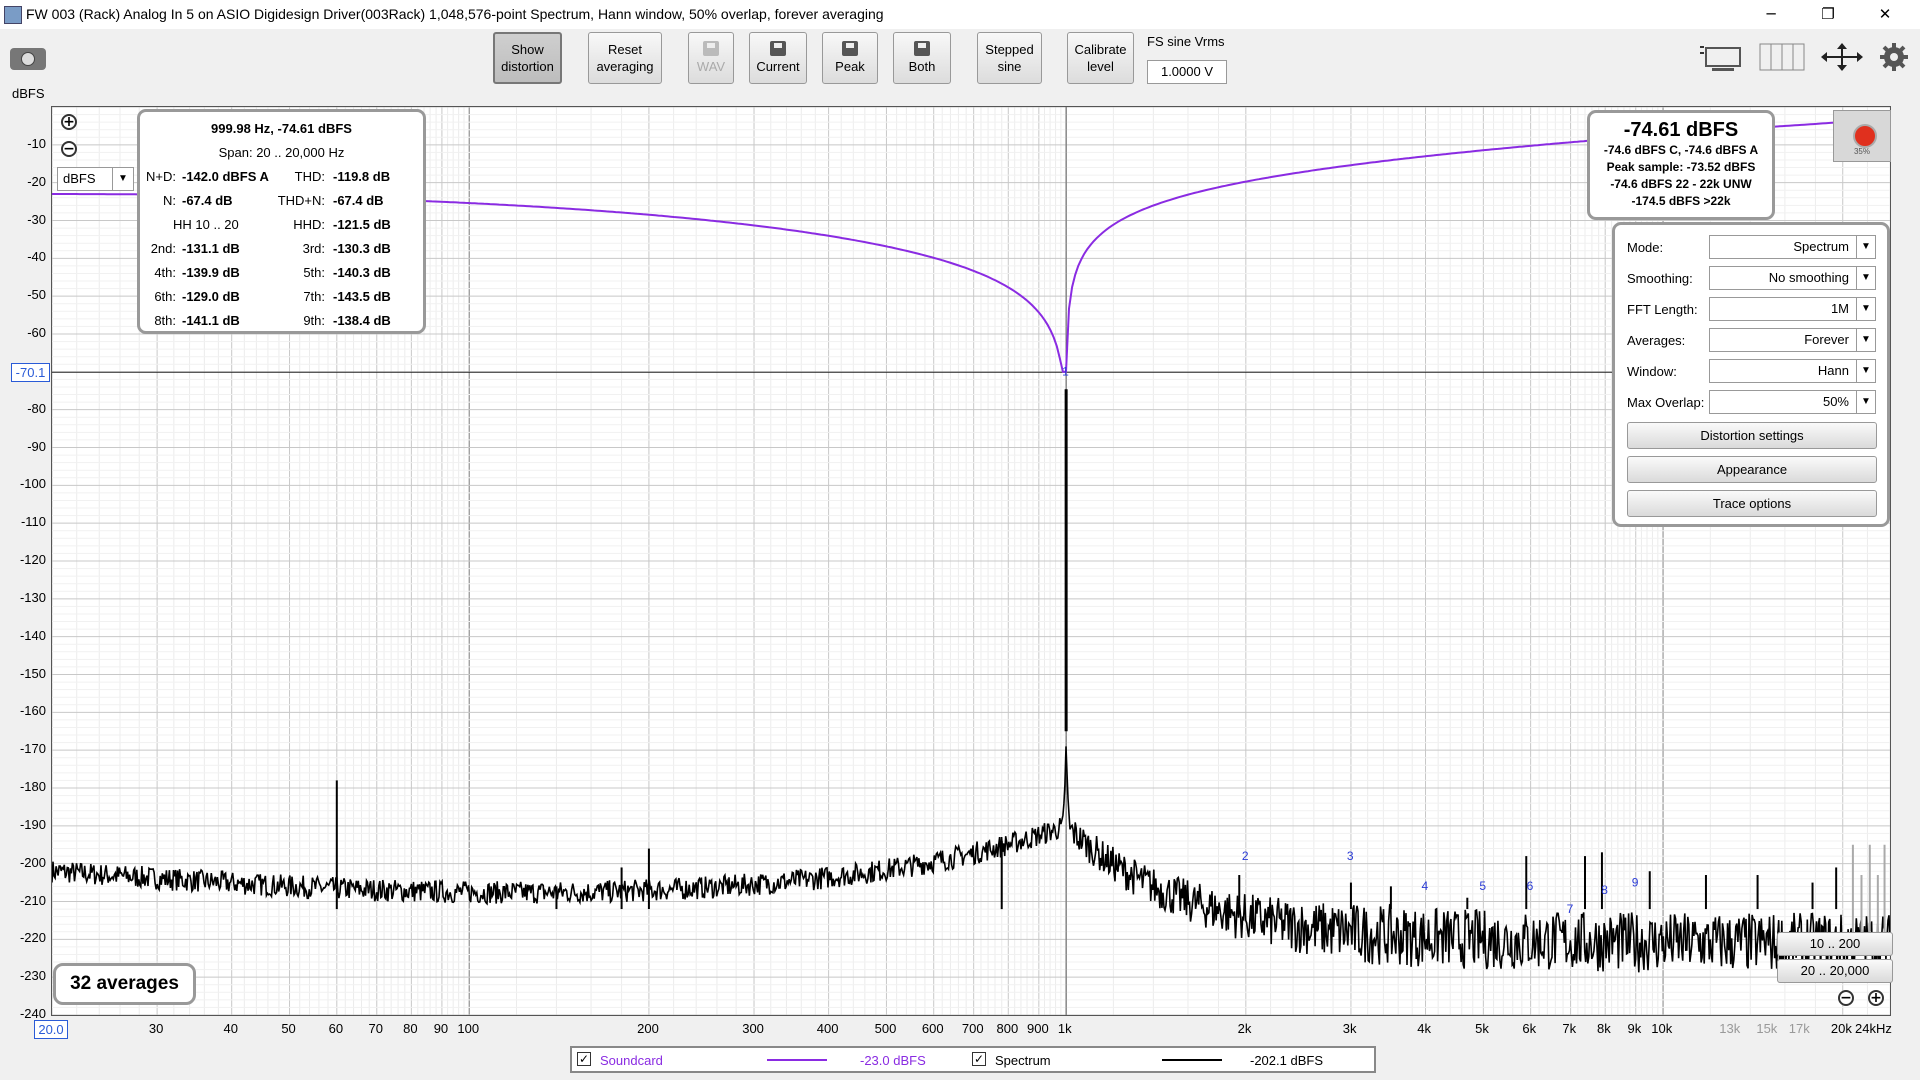 The image size is (1920, 1080). Describe the element at coordinates (1660, 278) in the screenshot. I see `smoothing-label: Smoothing:` at that location.